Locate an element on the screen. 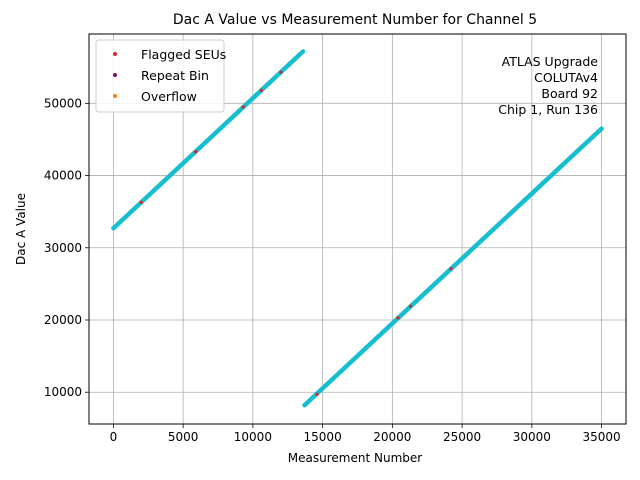 The image size is (640, 480). x-tick-label: 15000 is located at coordinates (323, 437).